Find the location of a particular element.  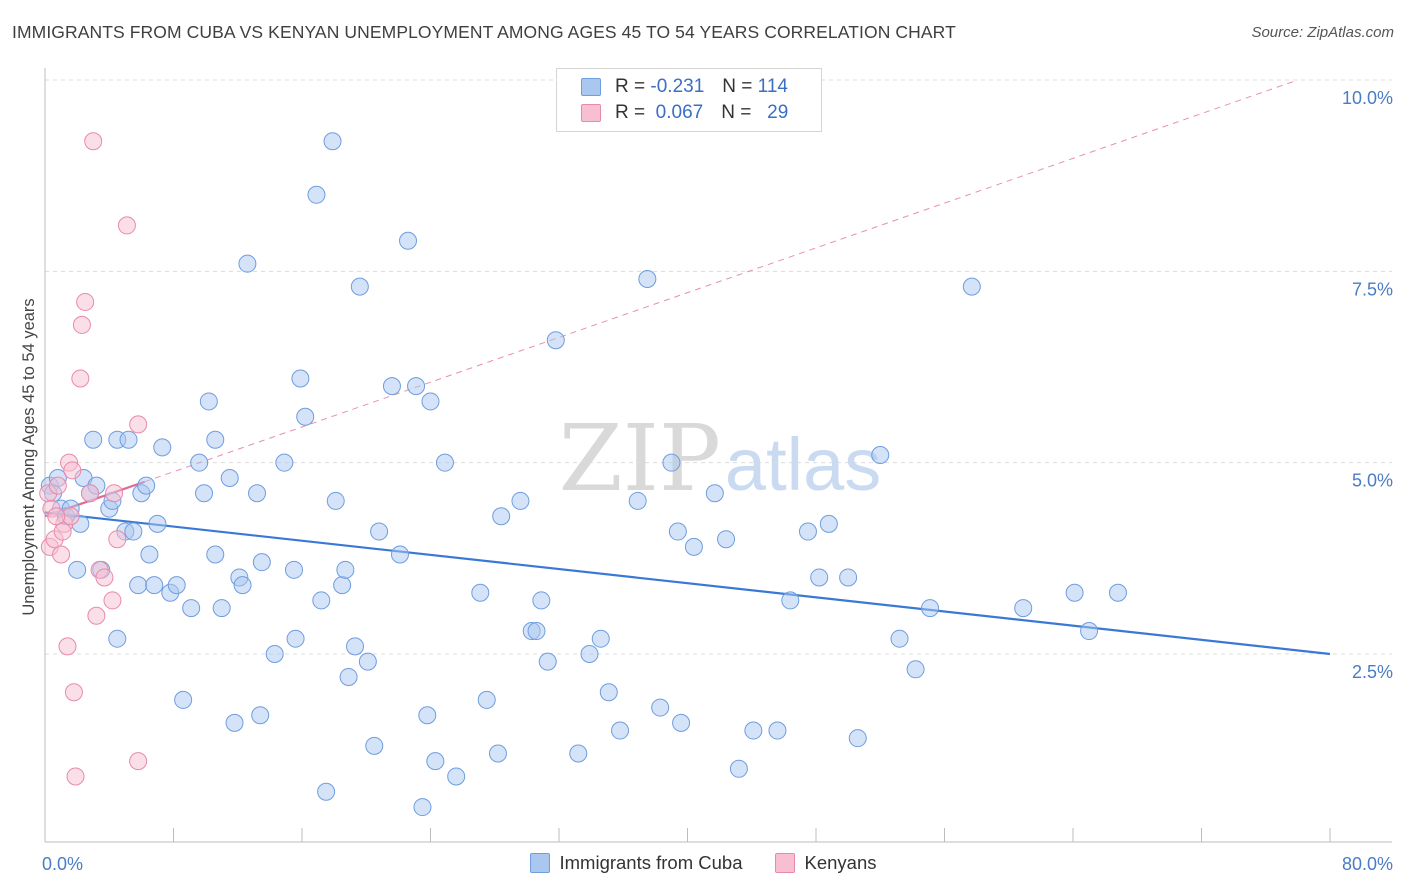

series-swatch-cuba is located at coordinates (539, 863).